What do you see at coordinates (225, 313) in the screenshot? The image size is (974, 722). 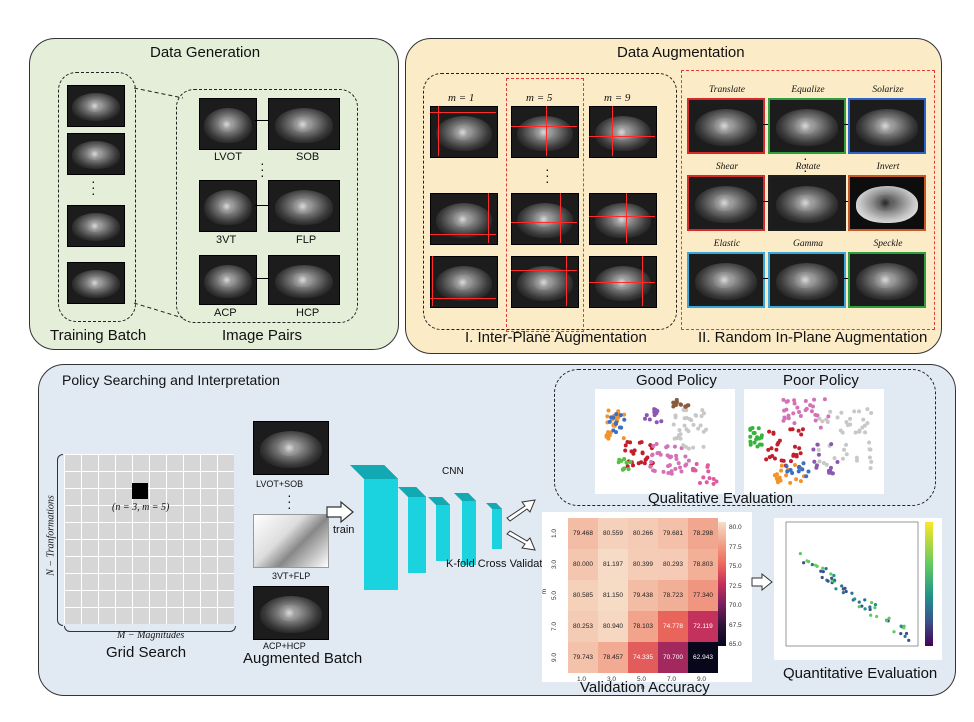 I see `pair-acp-label: ACP` at bounding box center [225, 313].